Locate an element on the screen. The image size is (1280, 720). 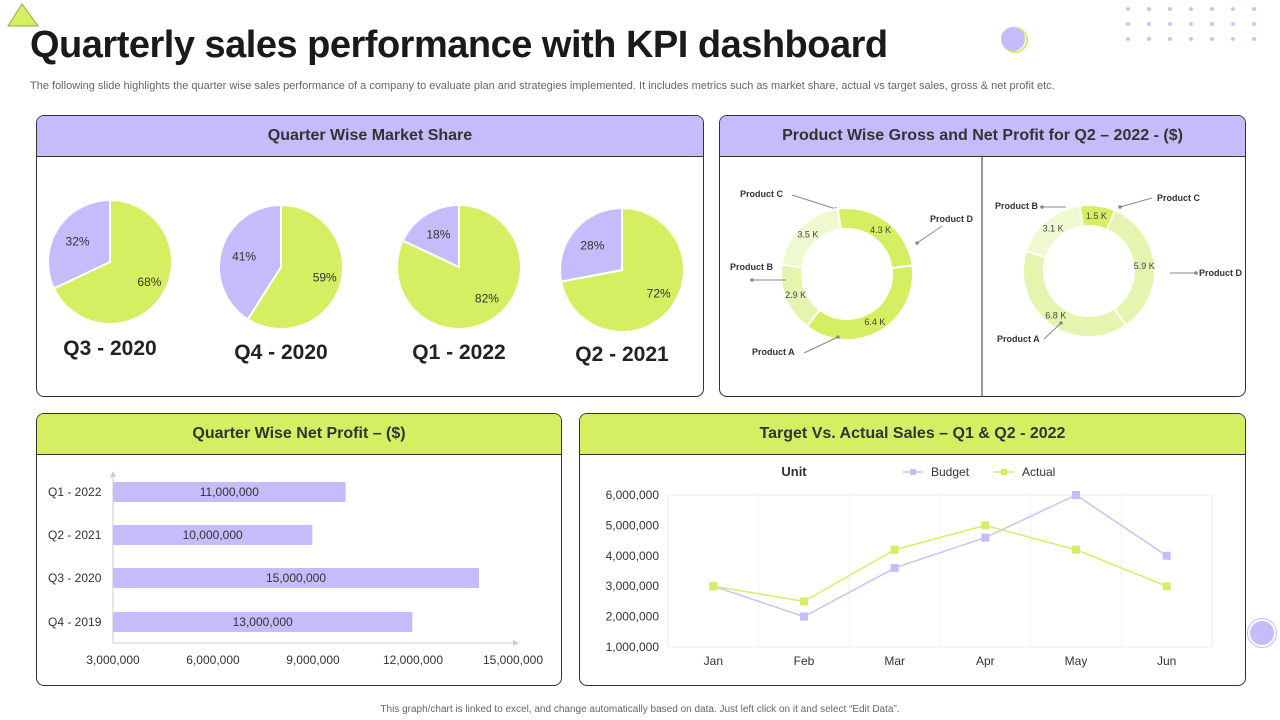
bar-value-label: 15,000,000 is located at coordinates (296, 578).